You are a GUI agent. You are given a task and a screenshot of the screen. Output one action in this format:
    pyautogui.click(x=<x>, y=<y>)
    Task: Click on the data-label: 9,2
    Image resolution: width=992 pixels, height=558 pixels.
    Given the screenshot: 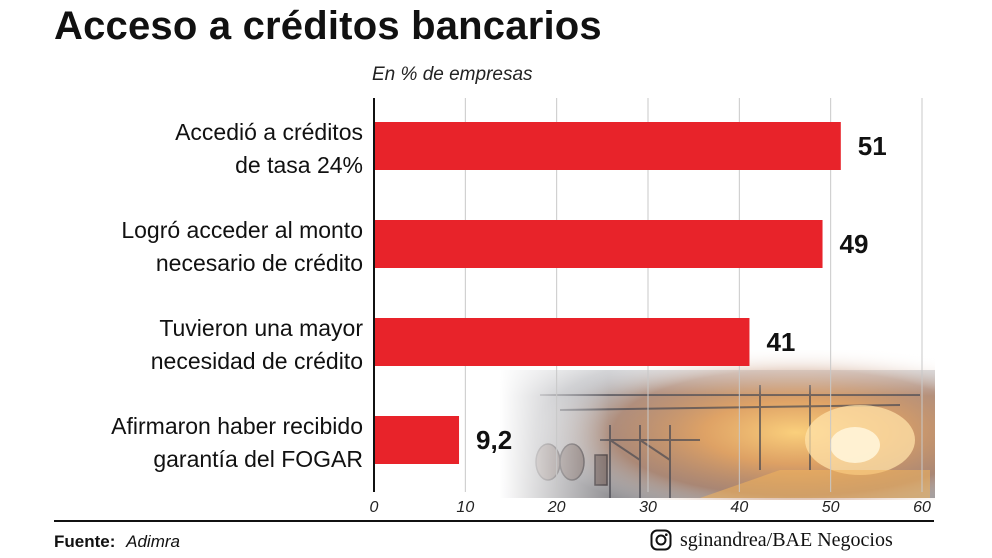 What is the action you would take?
    pyautogui.click(x=494, y=440)
    